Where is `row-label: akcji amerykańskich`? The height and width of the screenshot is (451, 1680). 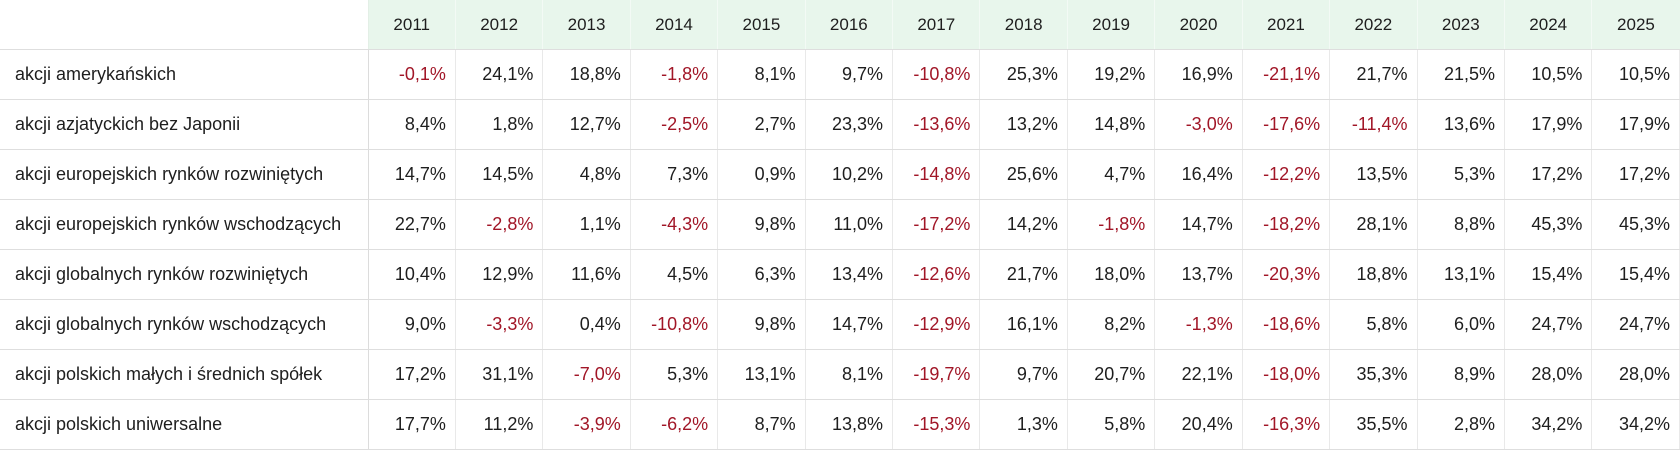
row-label: akcji amerykańskich is located at coordinates (184, 74).